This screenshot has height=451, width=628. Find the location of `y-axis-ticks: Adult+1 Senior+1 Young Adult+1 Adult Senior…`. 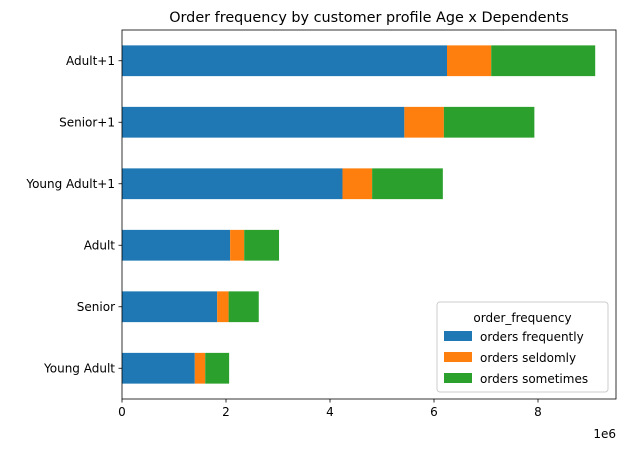

y-axis-ticks: Adult+1 Senior+1 Young Adult+1 Adult Senior… is located at coordinates (73, 214).